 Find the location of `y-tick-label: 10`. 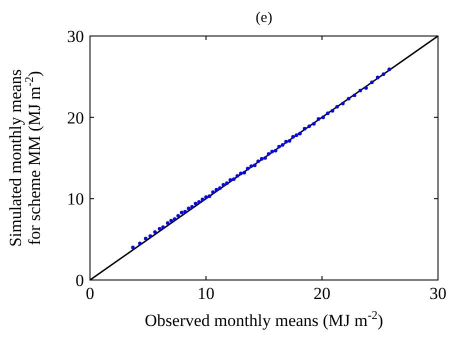

y-tick-label: 10 is located at coordinates (75, 199).